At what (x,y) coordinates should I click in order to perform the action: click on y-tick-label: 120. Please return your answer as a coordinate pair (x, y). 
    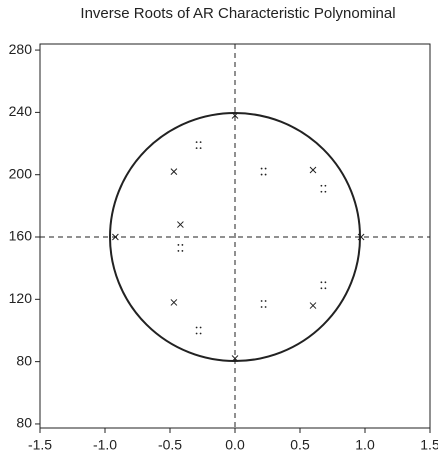
    Looking at the image, I should click on (21, 298).